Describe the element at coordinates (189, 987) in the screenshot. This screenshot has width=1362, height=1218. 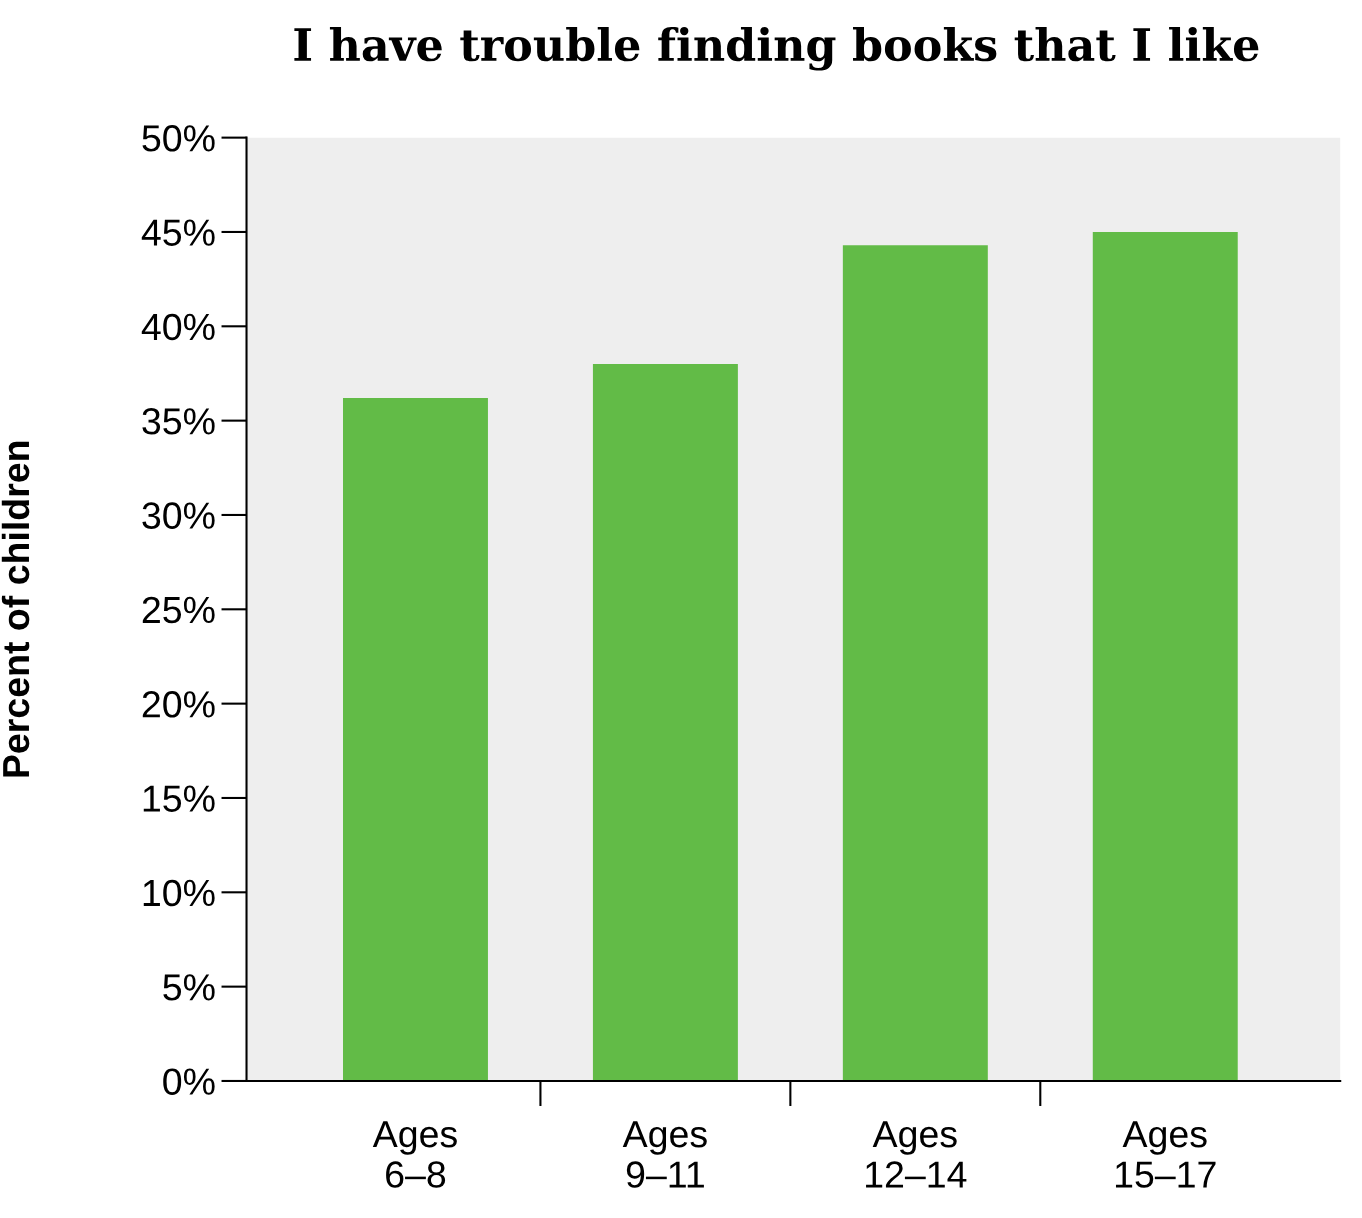
I see `y-tick-label: 5%` at that location.